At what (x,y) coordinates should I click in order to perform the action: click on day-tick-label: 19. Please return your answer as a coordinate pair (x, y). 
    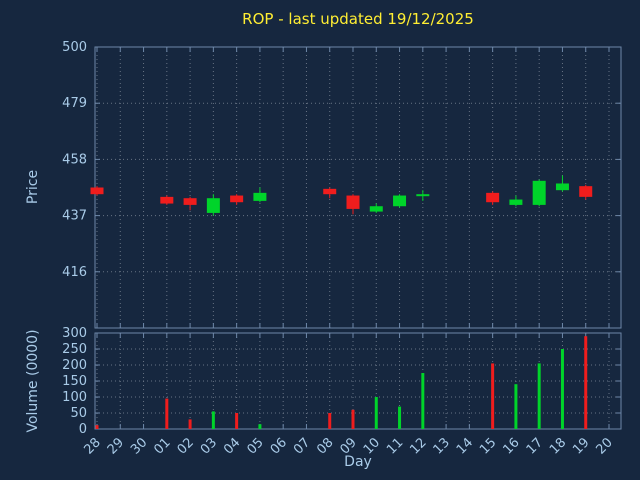
    Looking at the image, I should click on (581, 446).